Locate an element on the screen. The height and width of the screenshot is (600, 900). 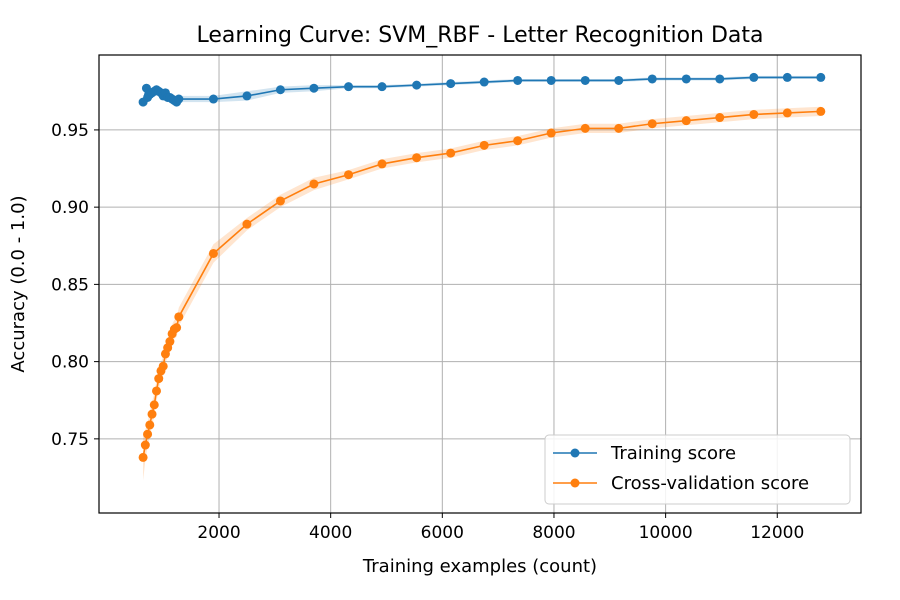
y-axis-ticks: 0.75 0.80 0.85 0.90 0.95 is located at coordinates (75, 285).